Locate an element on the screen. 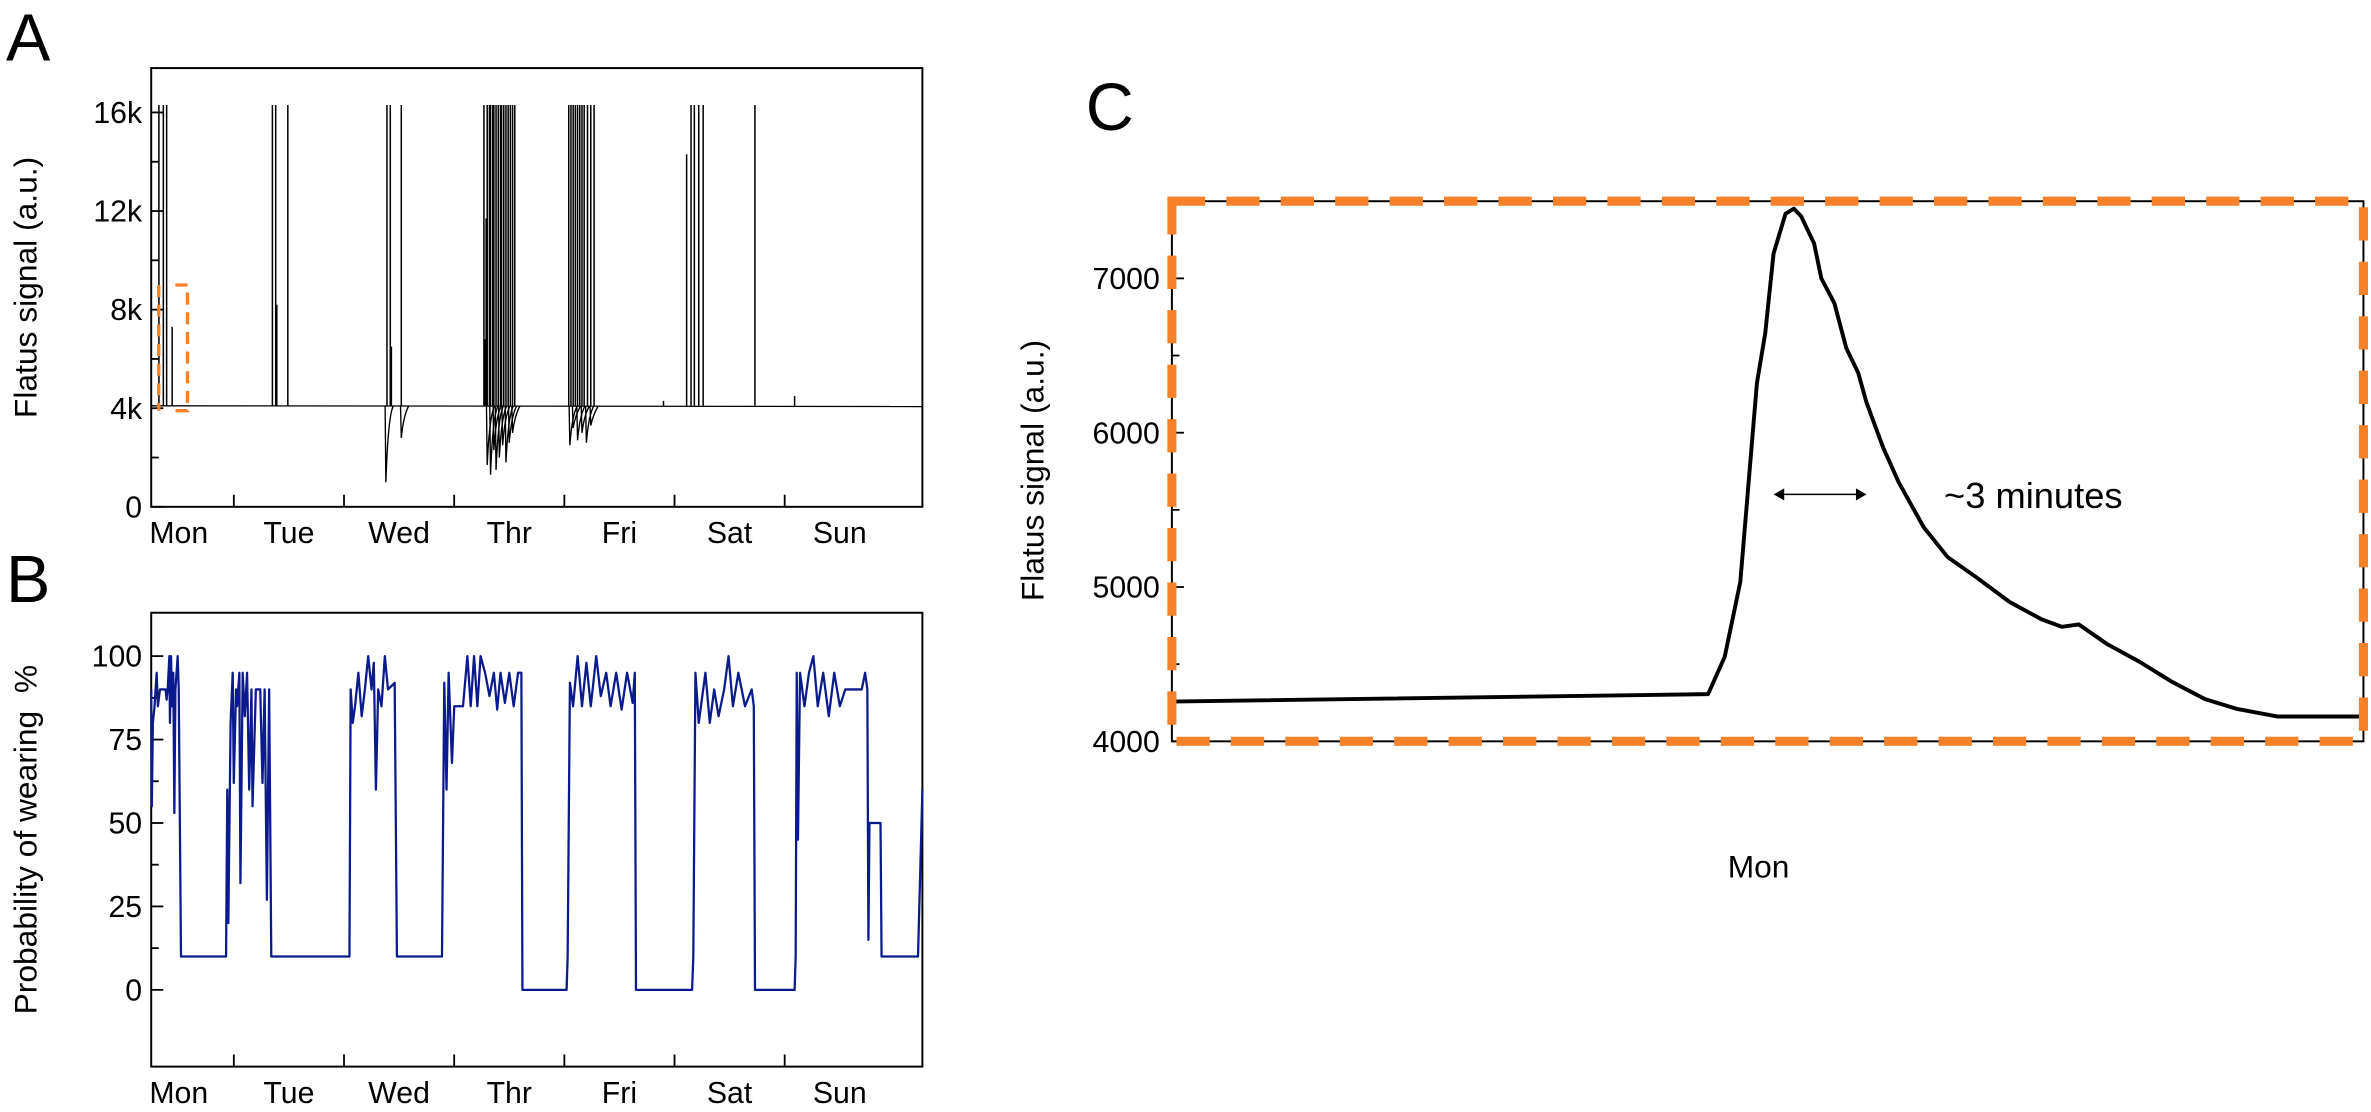 The image size is (2371, 1112). y-tick-label: 8k is located at coordinates (126, 310).